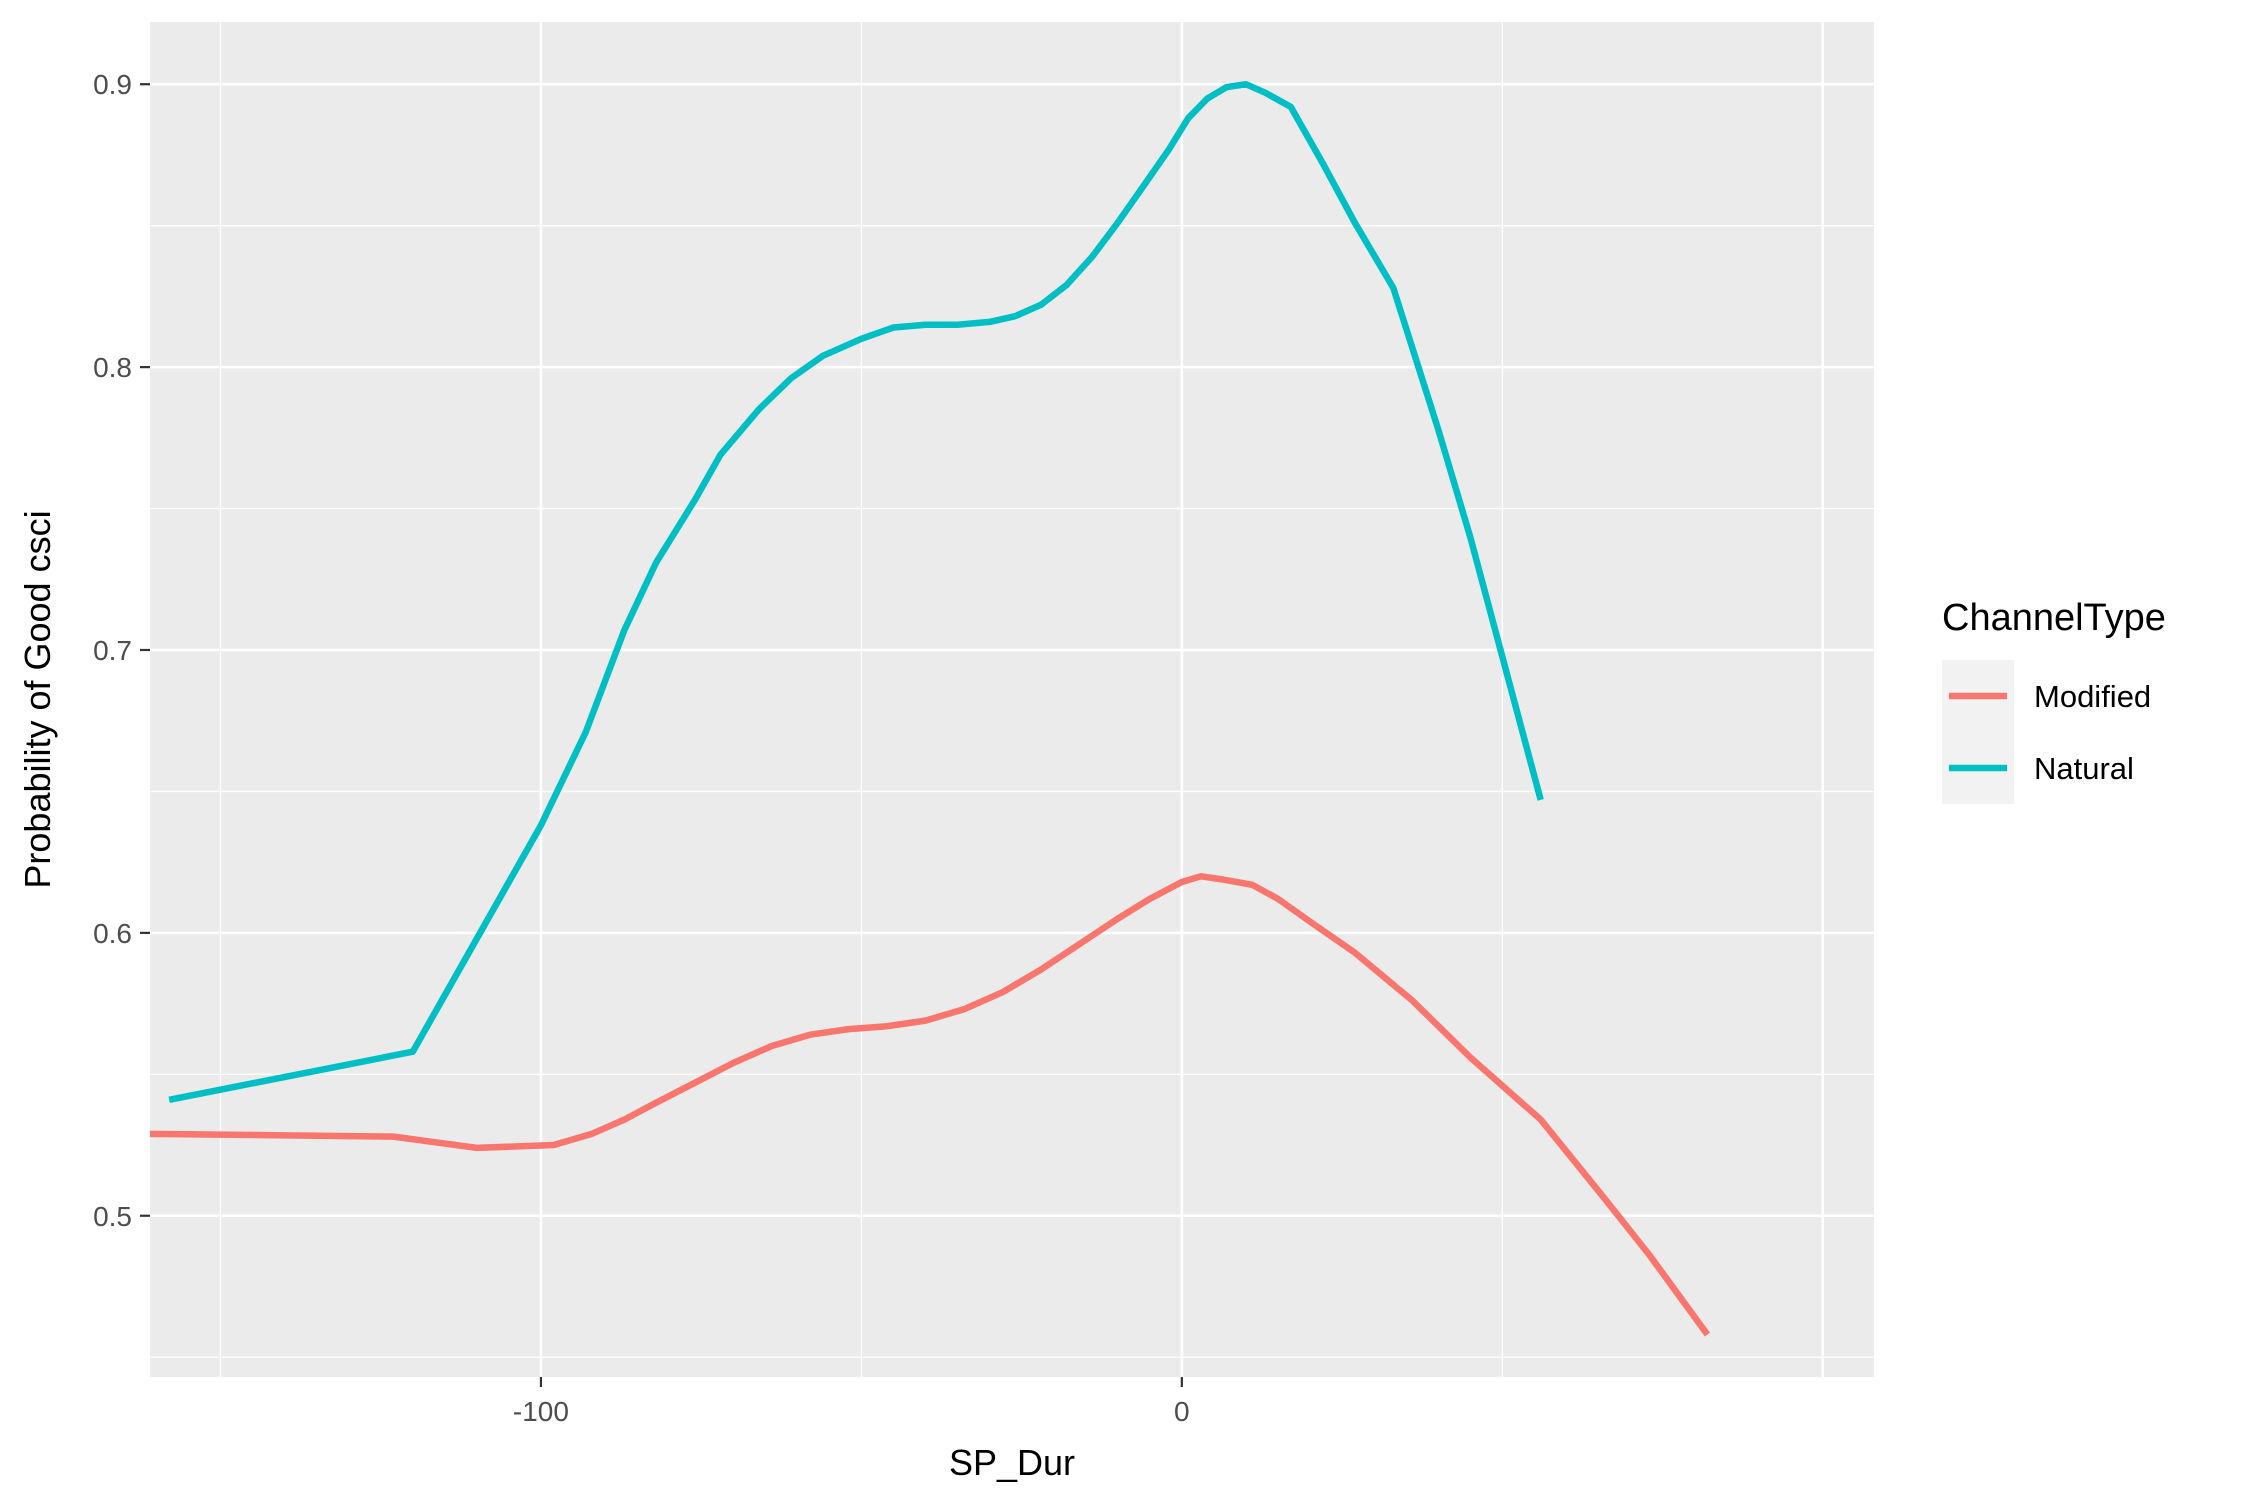 The height and width of the screenshot is (1500, 2250). Describe the element at coordinates (1012, 1462) in the screenshot. I see `x-axis-title: SP_Dur` at that location.